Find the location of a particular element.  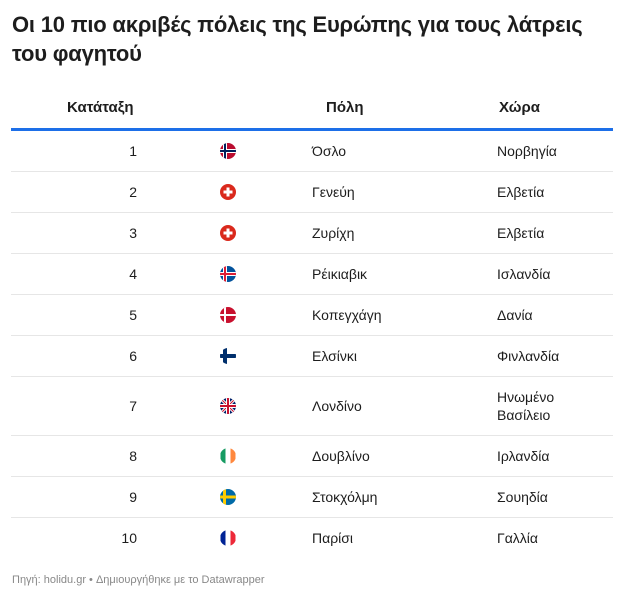

rank-cell: 5 is located at coordinates (133, 315).